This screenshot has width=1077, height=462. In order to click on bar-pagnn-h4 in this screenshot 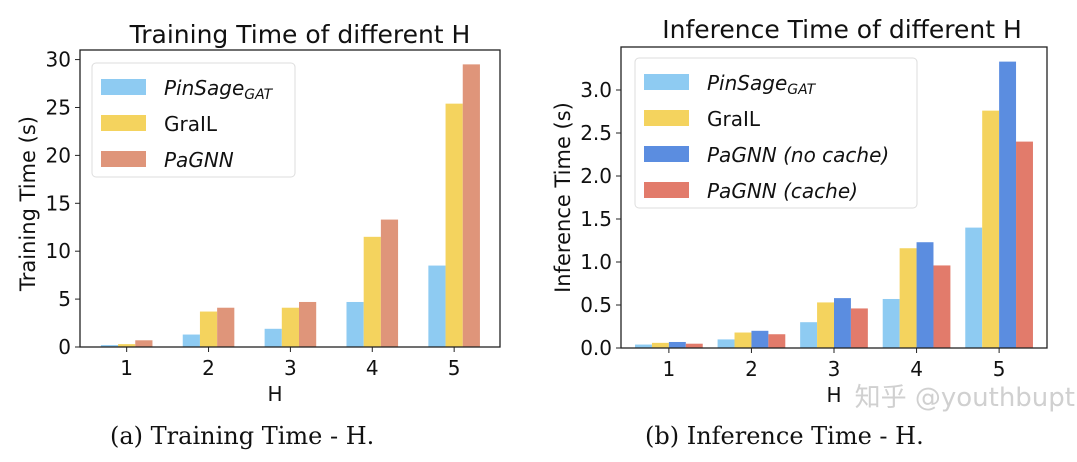, I will do `click(389, 283)`.